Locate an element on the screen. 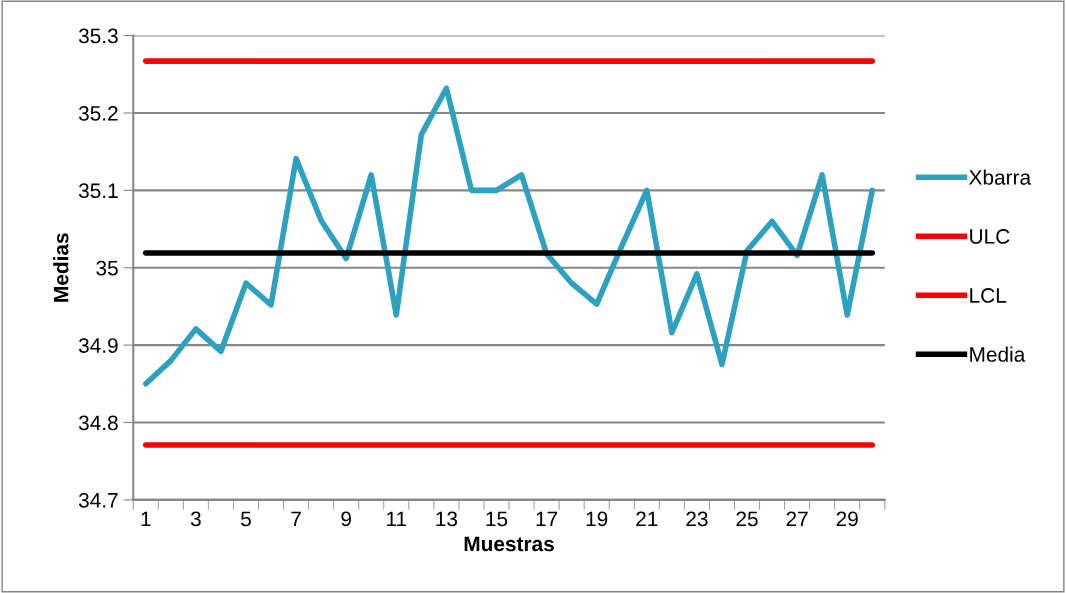 The width and height of the screenshot is (1066, 593). y-tick-label: 34.7 is located at coordinates (98, 500).